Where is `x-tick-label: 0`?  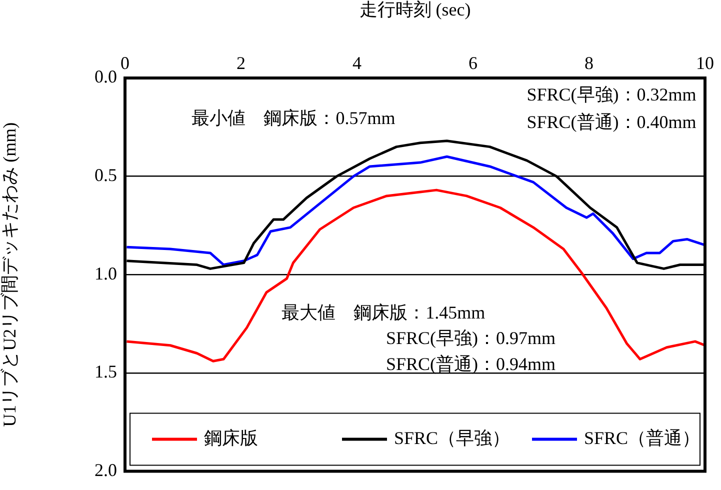
x-tick-label: 0 is located at coordinates (125, 62).